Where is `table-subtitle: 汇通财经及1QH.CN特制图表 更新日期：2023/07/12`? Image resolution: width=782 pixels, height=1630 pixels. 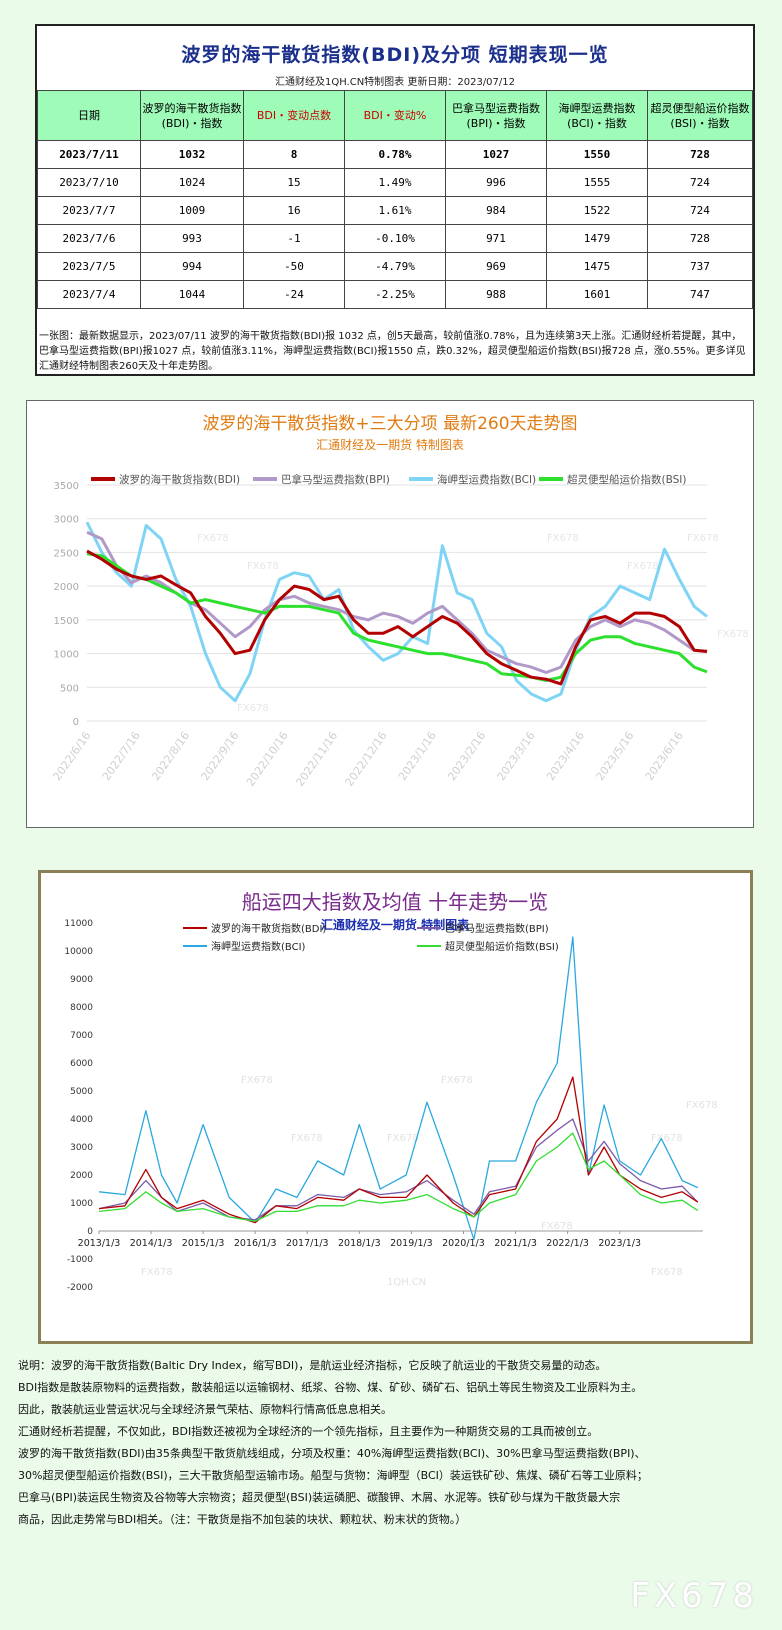
table-subtitle: 汇通财经及1QH.CN特制图表 更新日期：2023/07/12 is located at coordinates (395, 82).